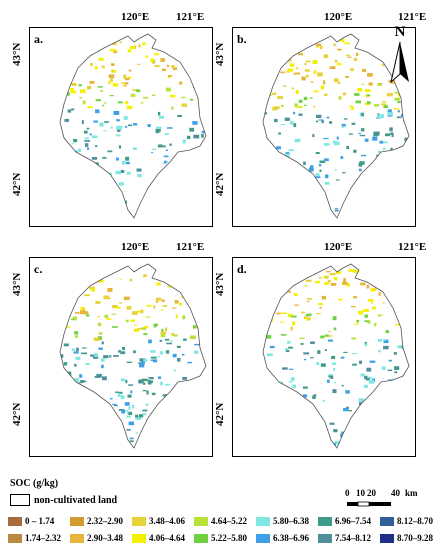  What do you see at coordinates (360, 493) in the screenshot?
I see `scale-tick-10: 10` at bounding box center [360, 493].